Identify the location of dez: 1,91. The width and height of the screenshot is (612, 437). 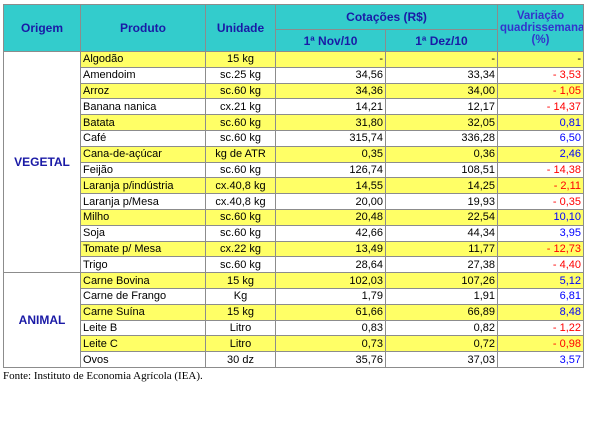
(441, 296).